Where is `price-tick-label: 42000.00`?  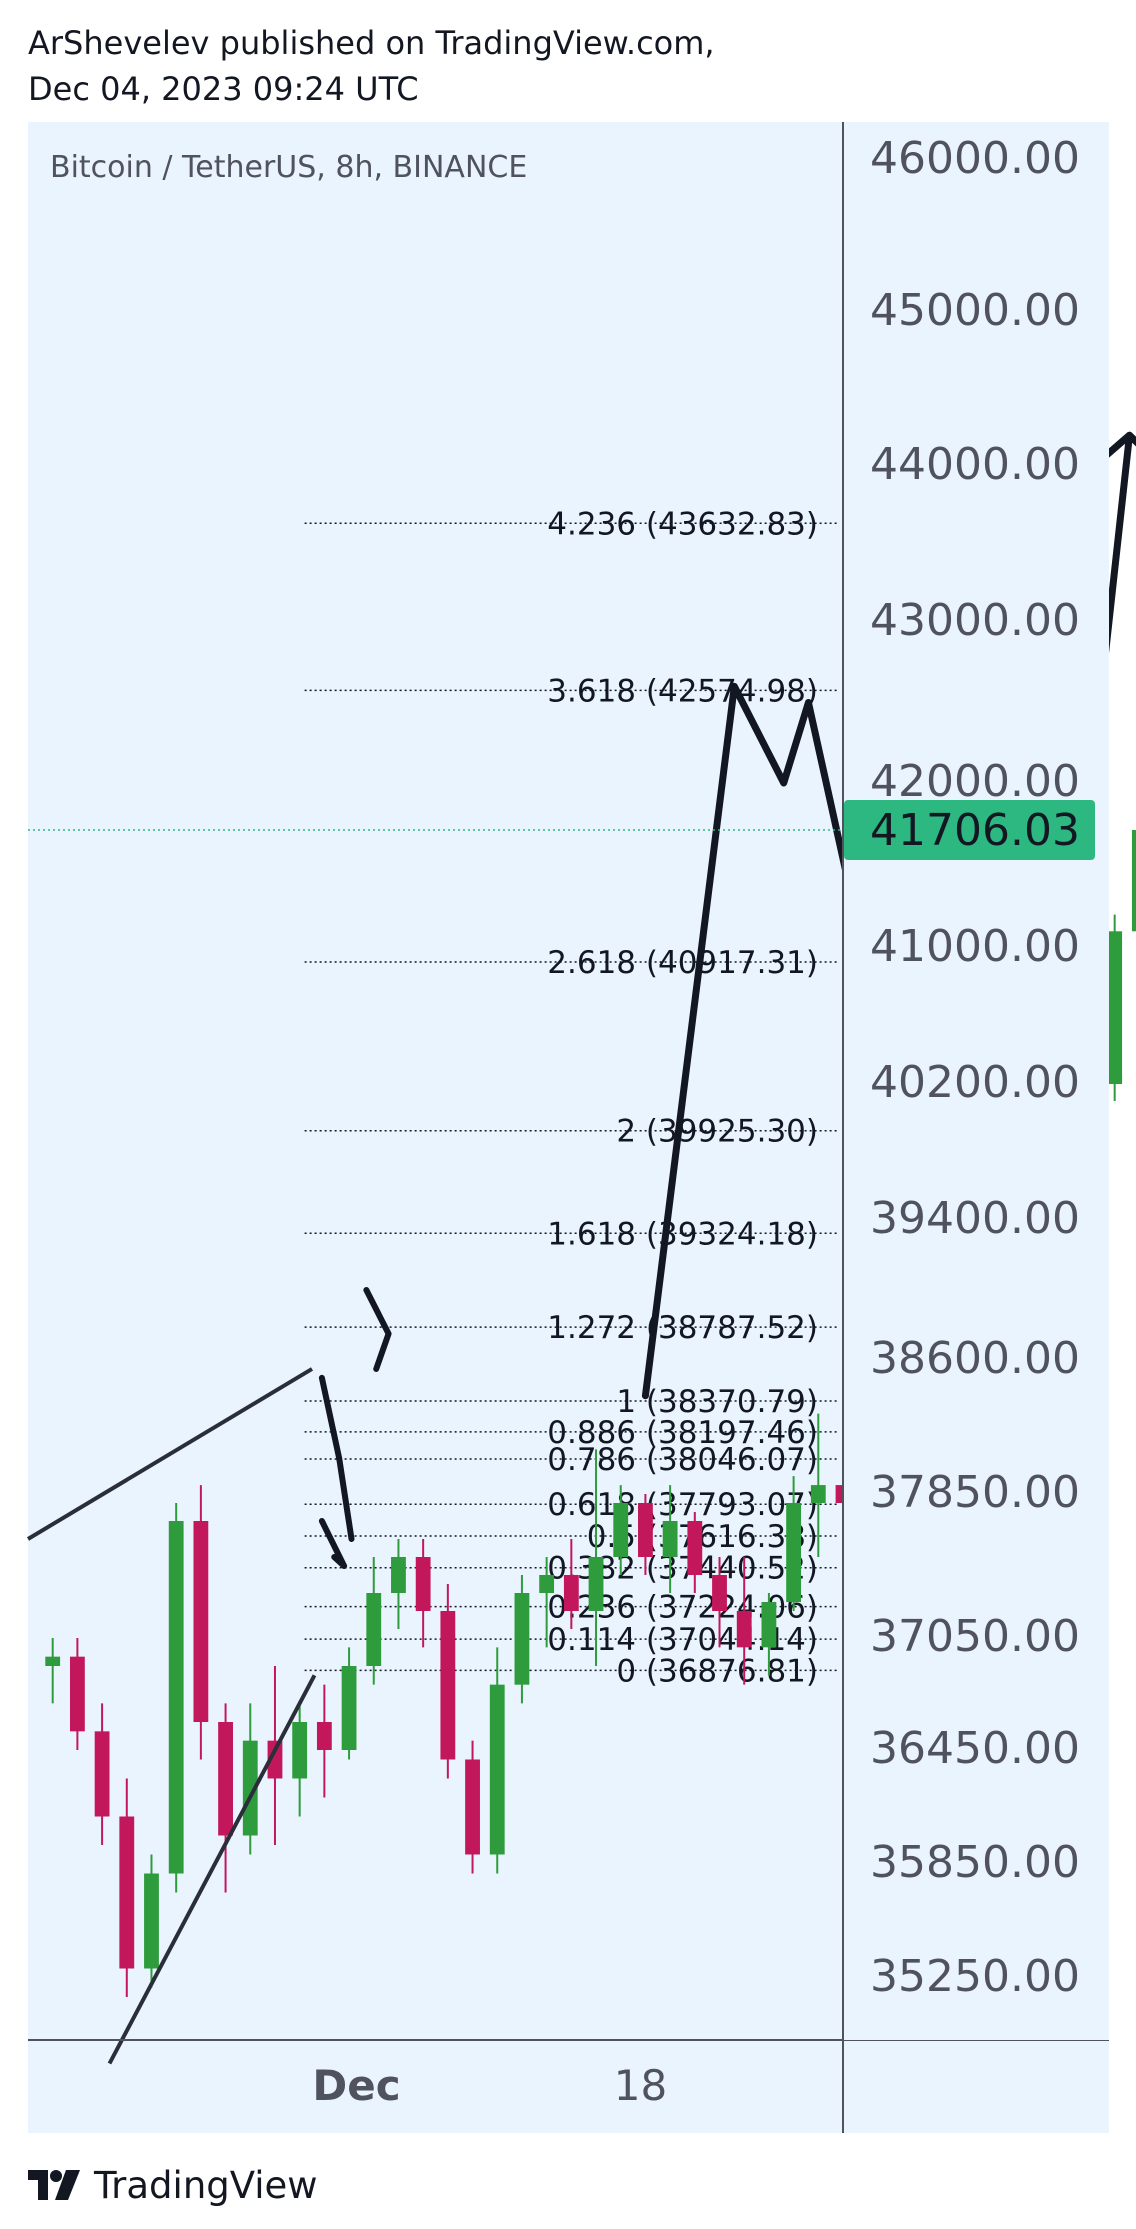 price-tick-label: 42000.00 is located at coordinates (975, 781).